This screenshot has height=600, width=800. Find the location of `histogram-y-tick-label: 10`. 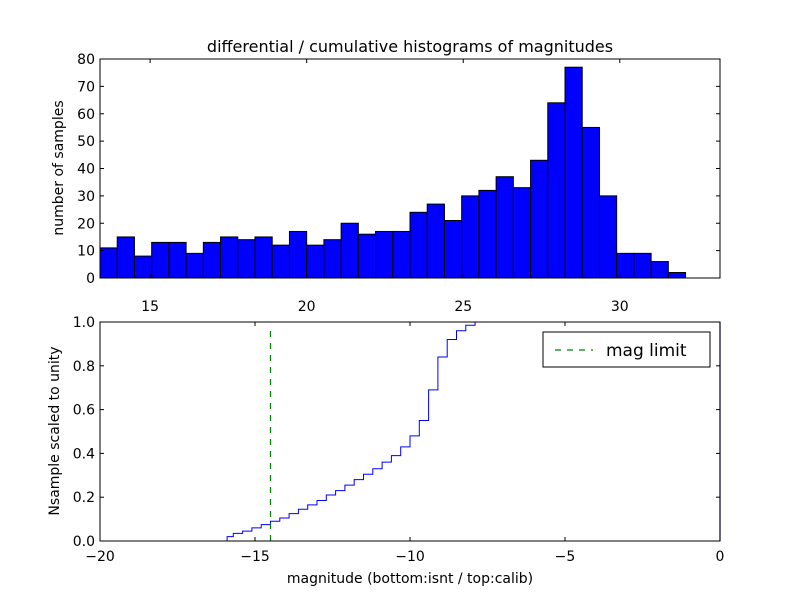

histogram-y-tick-label: 10 is located at coordinates (86, 252).